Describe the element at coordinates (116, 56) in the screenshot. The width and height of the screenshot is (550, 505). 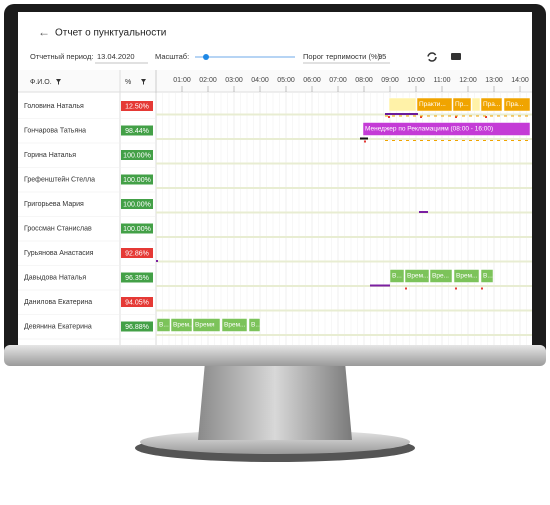
I see `period-value: 13.04.2020` at that location.